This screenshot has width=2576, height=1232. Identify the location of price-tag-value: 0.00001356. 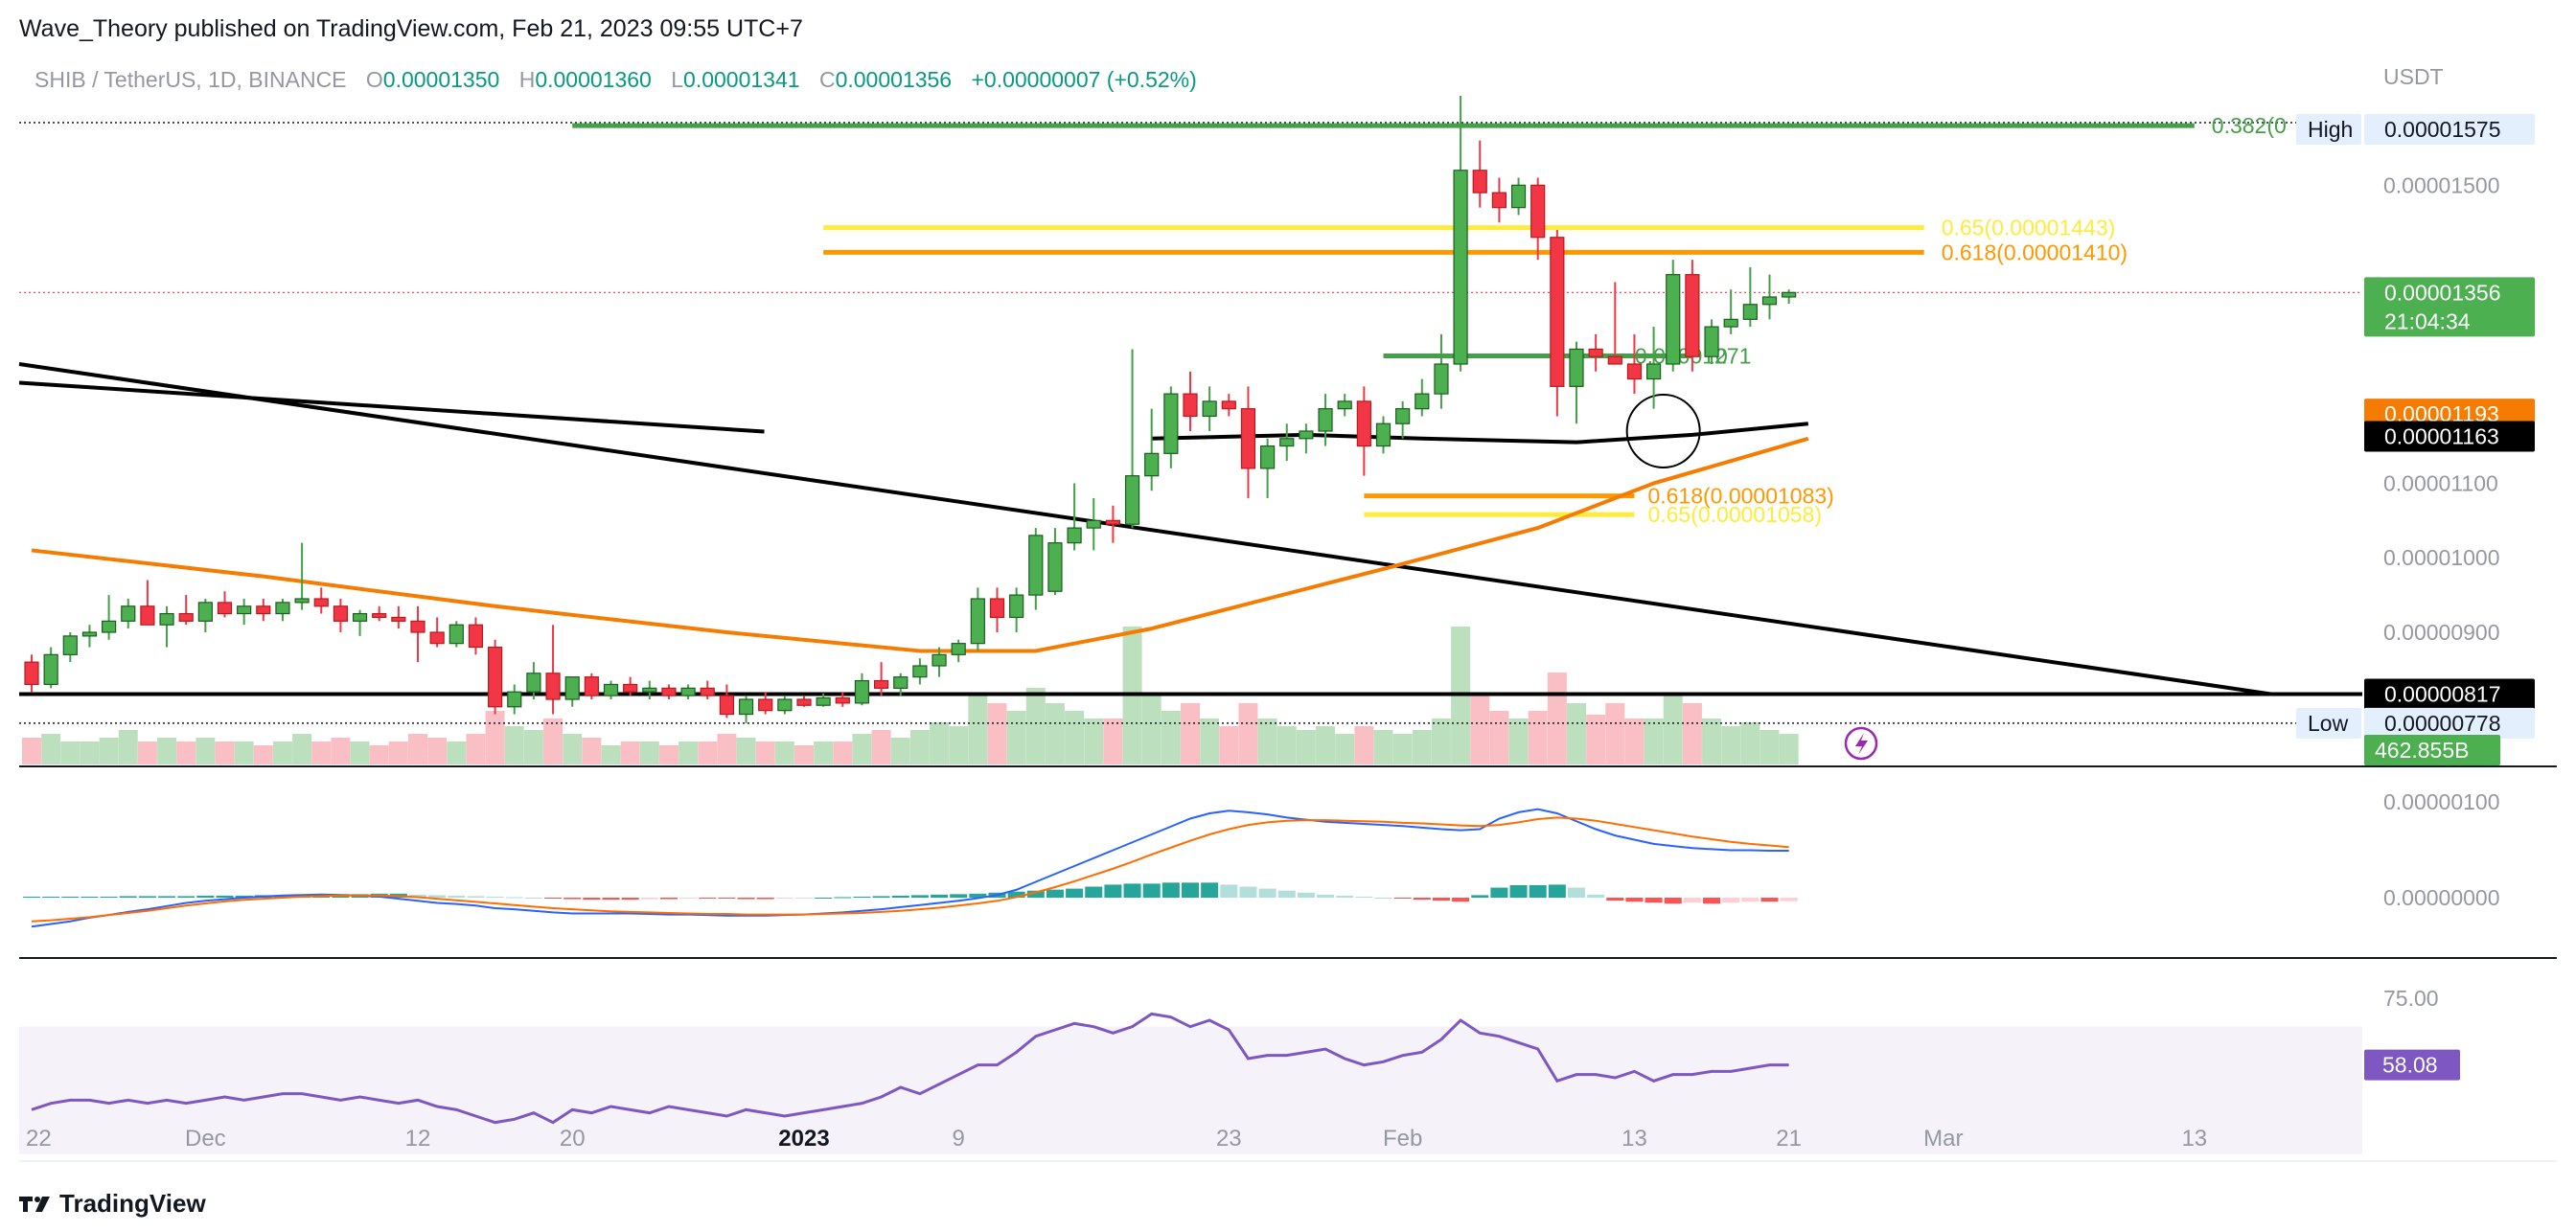
(2442, 292).